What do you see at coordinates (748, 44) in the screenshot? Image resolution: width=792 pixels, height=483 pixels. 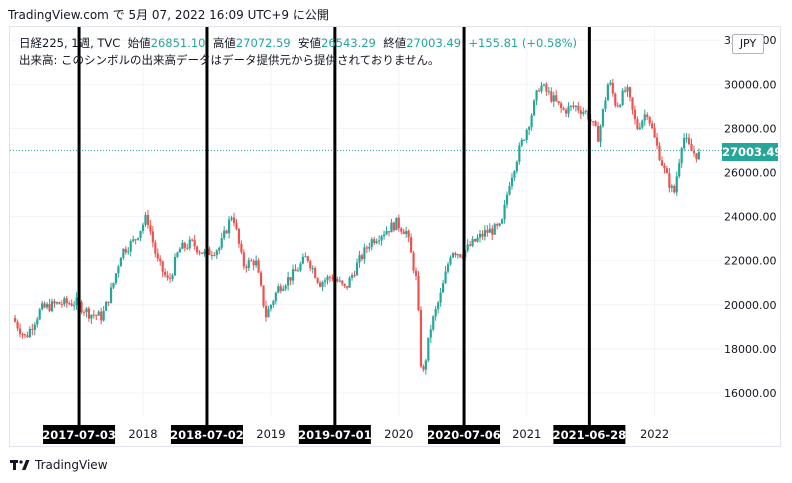 I see `currency-button: JPY` at bounding box center [748, 44].